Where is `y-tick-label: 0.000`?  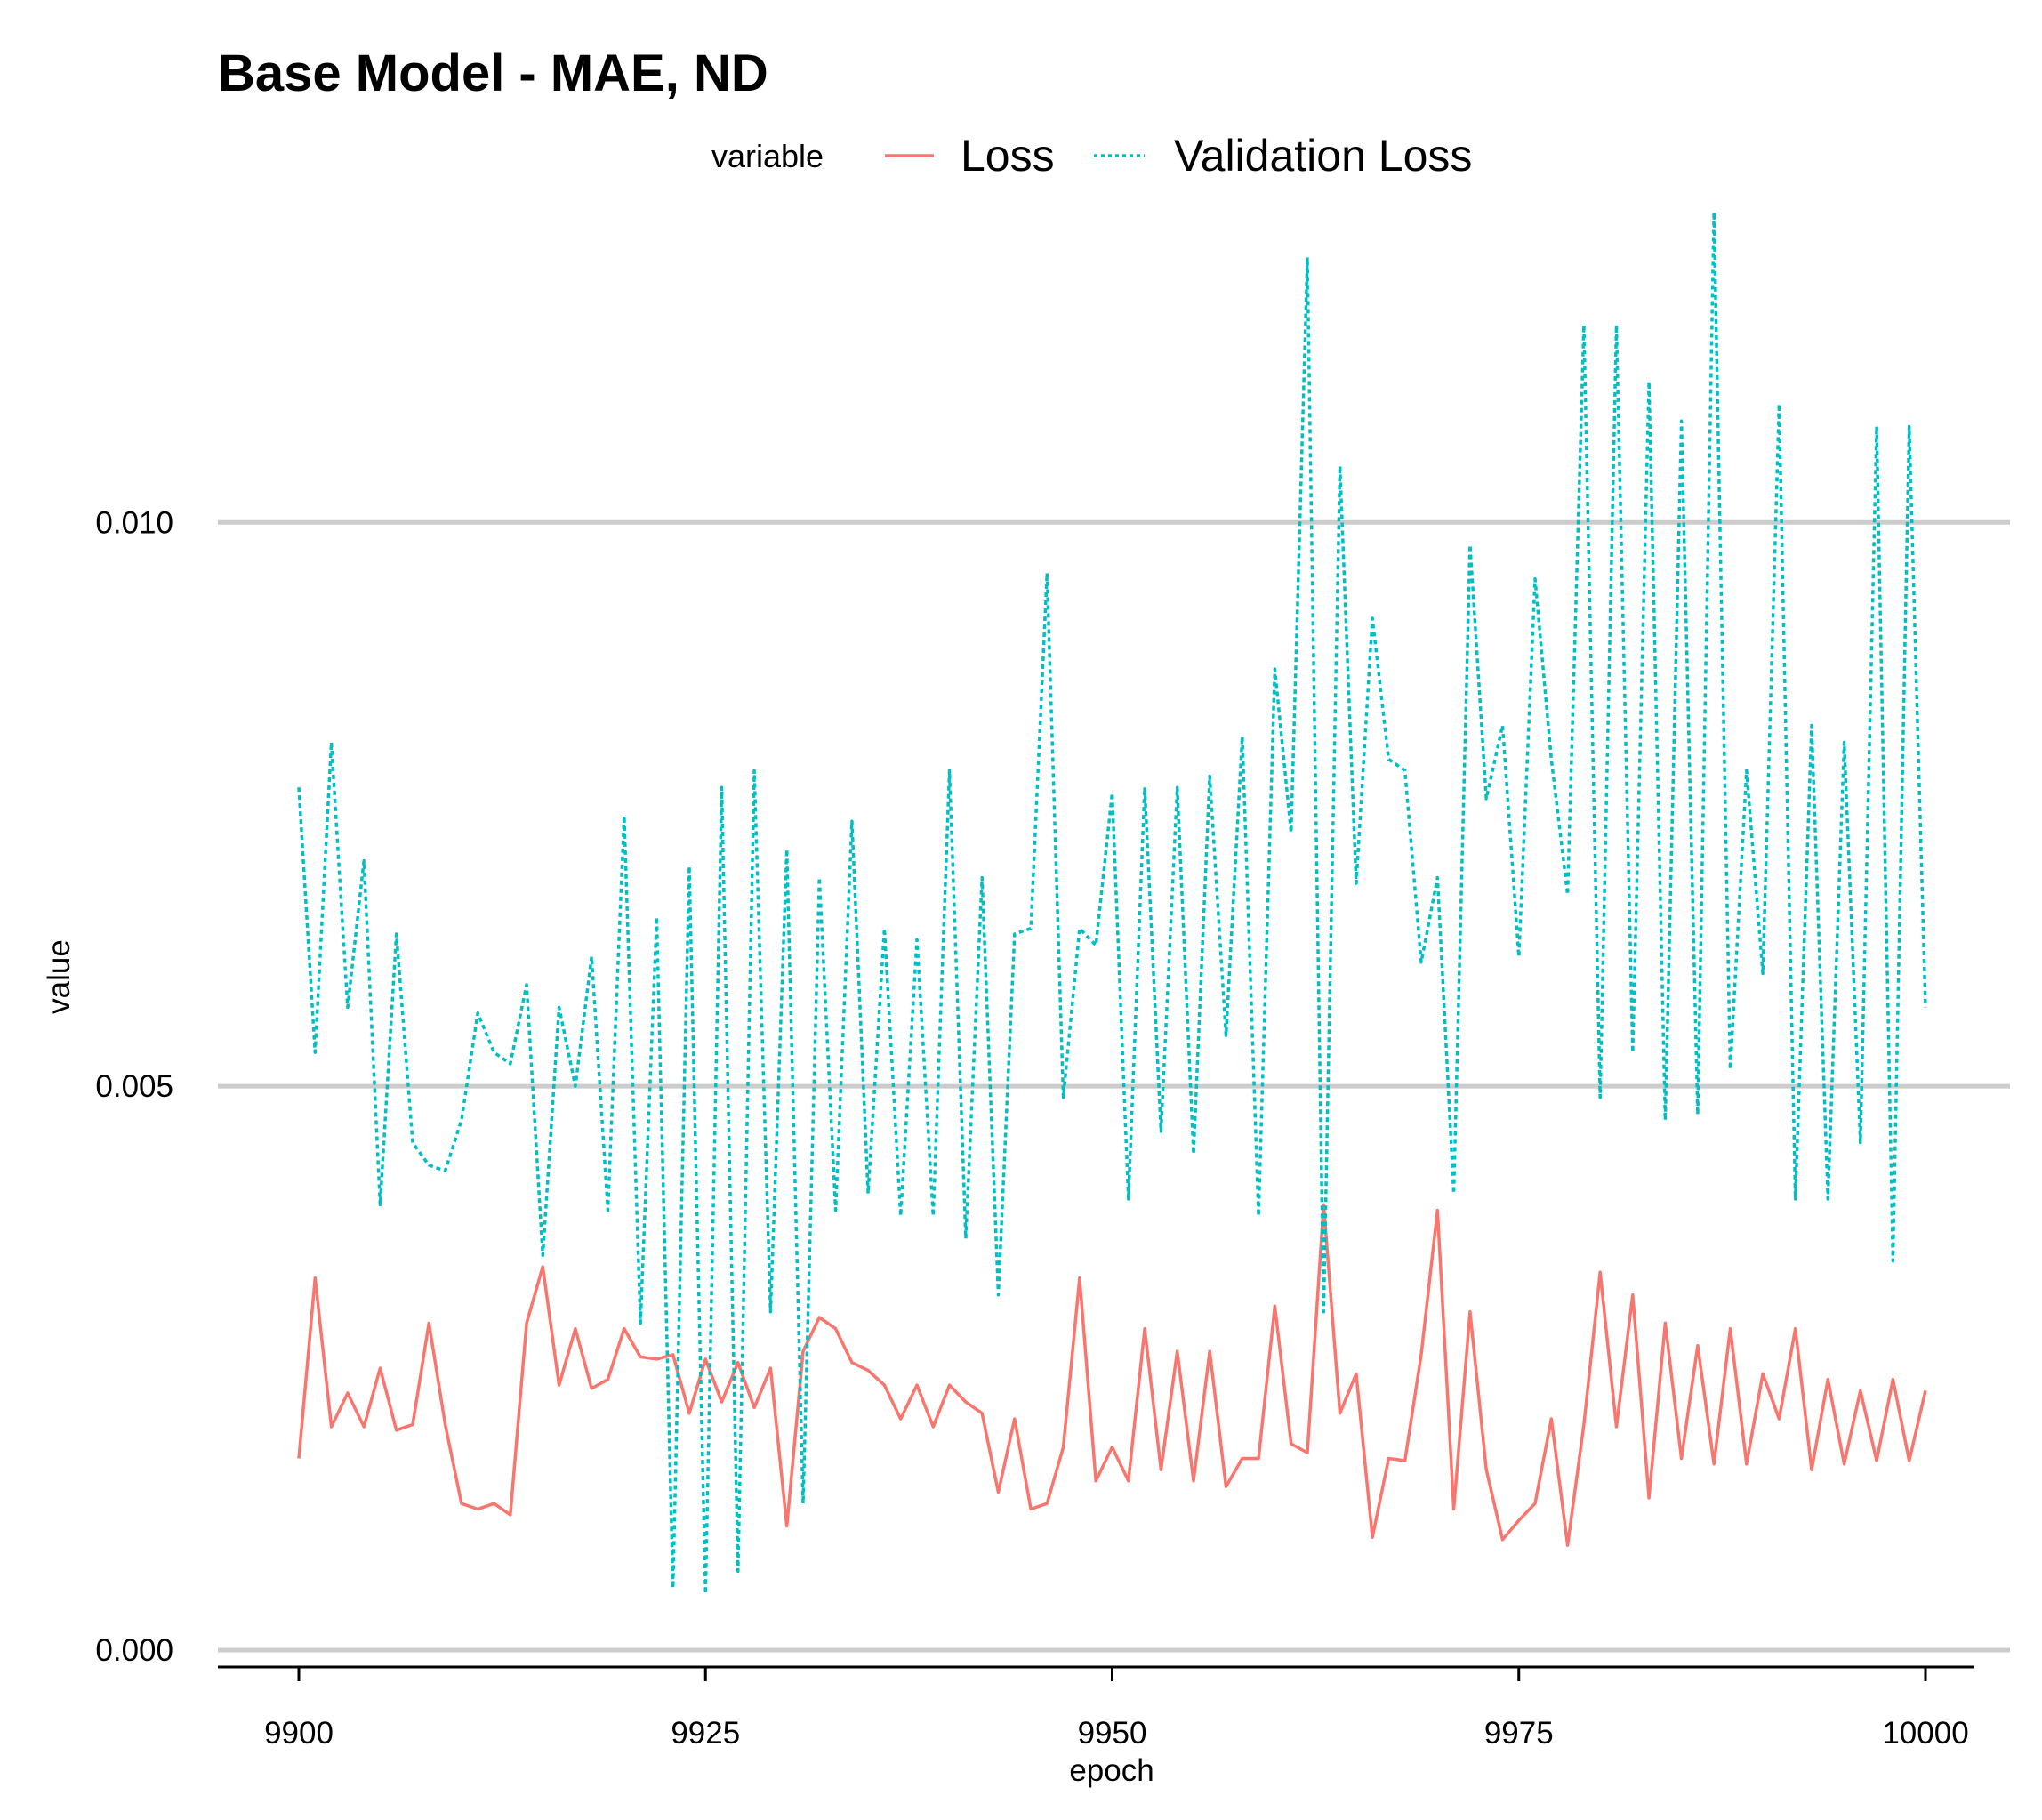
y-tick-label: 0.000 is located at coordinates (134, 1650).